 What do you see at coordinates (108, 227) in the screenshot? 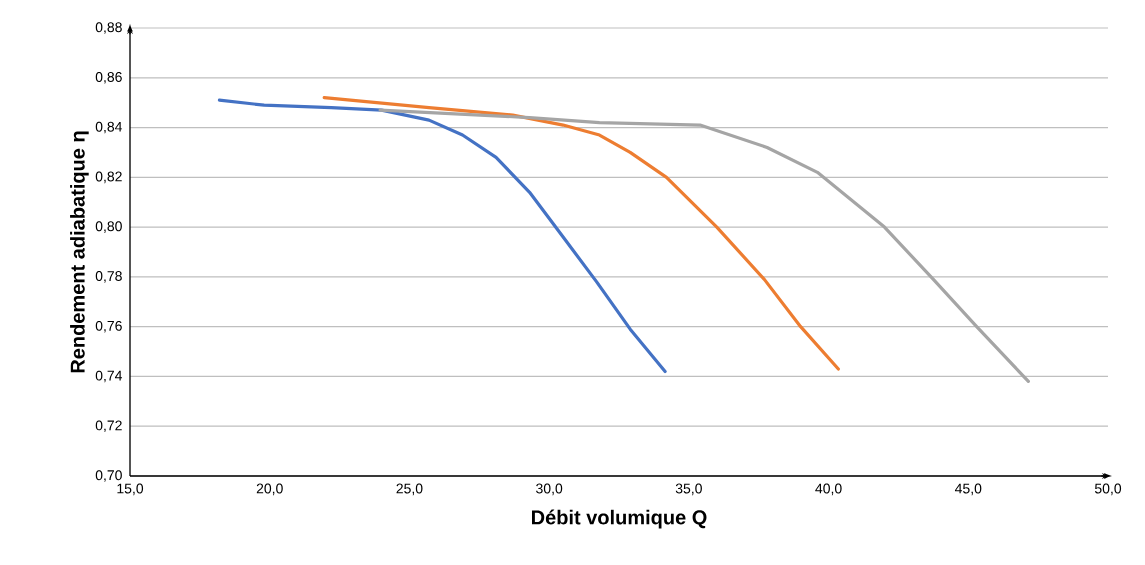
I see `y-tick-label: 0,80` at bounding box center [108, 227].